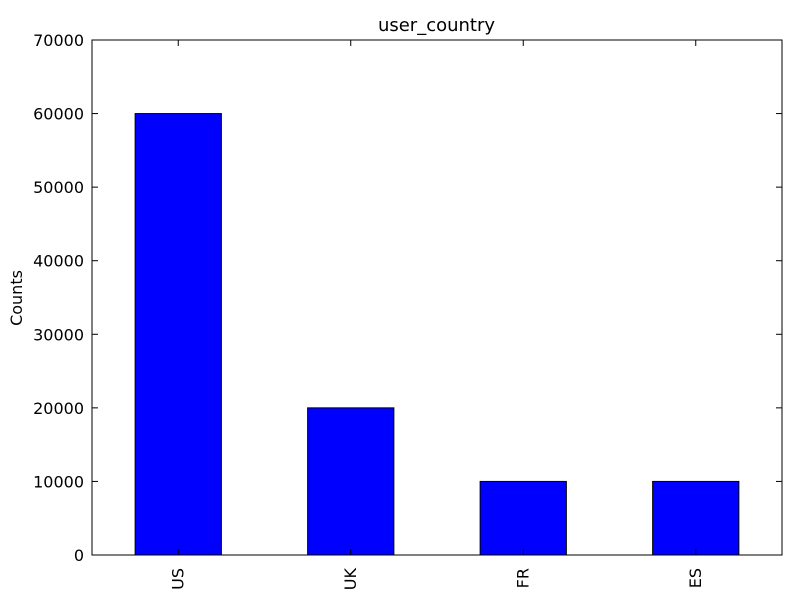 Image resolution: width=800 pixels, height=600 pixels. Describe the element at coordinates (177, 579) in the screenshot. I see `x-tick-label-us: US` at that location.